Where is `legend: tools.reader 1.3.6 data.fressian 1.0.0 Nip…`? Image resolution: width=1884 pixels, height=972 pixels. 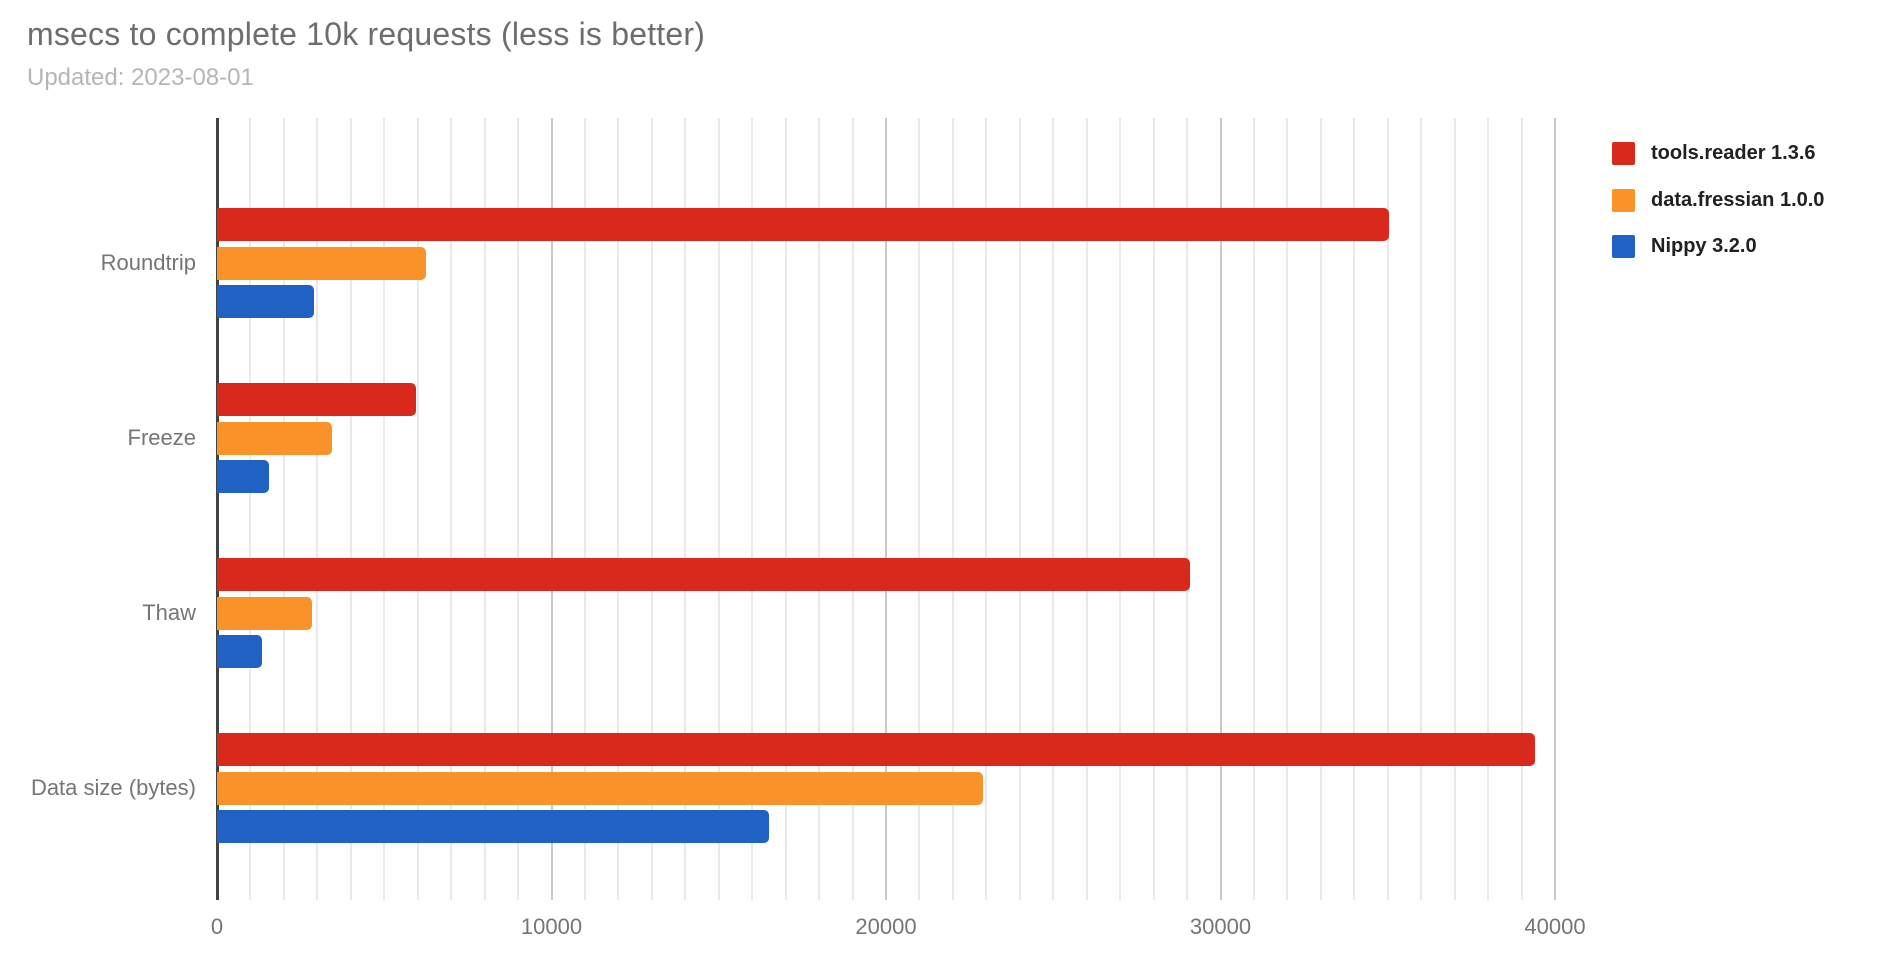
legend: tools.reader 1.3.6 data.fressian 1.0.0 Nip… is located at coordinates (1718, 212).